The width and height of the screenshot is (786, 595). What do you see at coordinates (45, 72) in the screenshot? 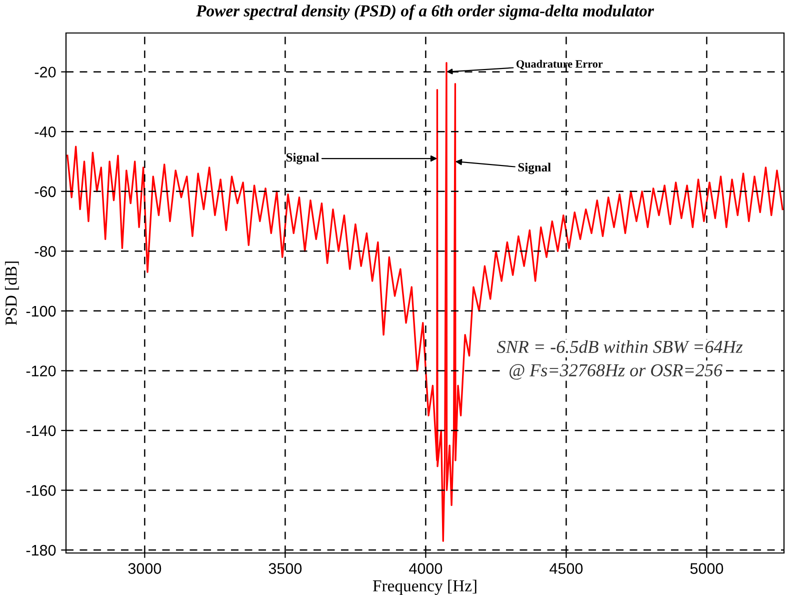
I see `y-tick-label: -20` at bounding box center [45, 72].